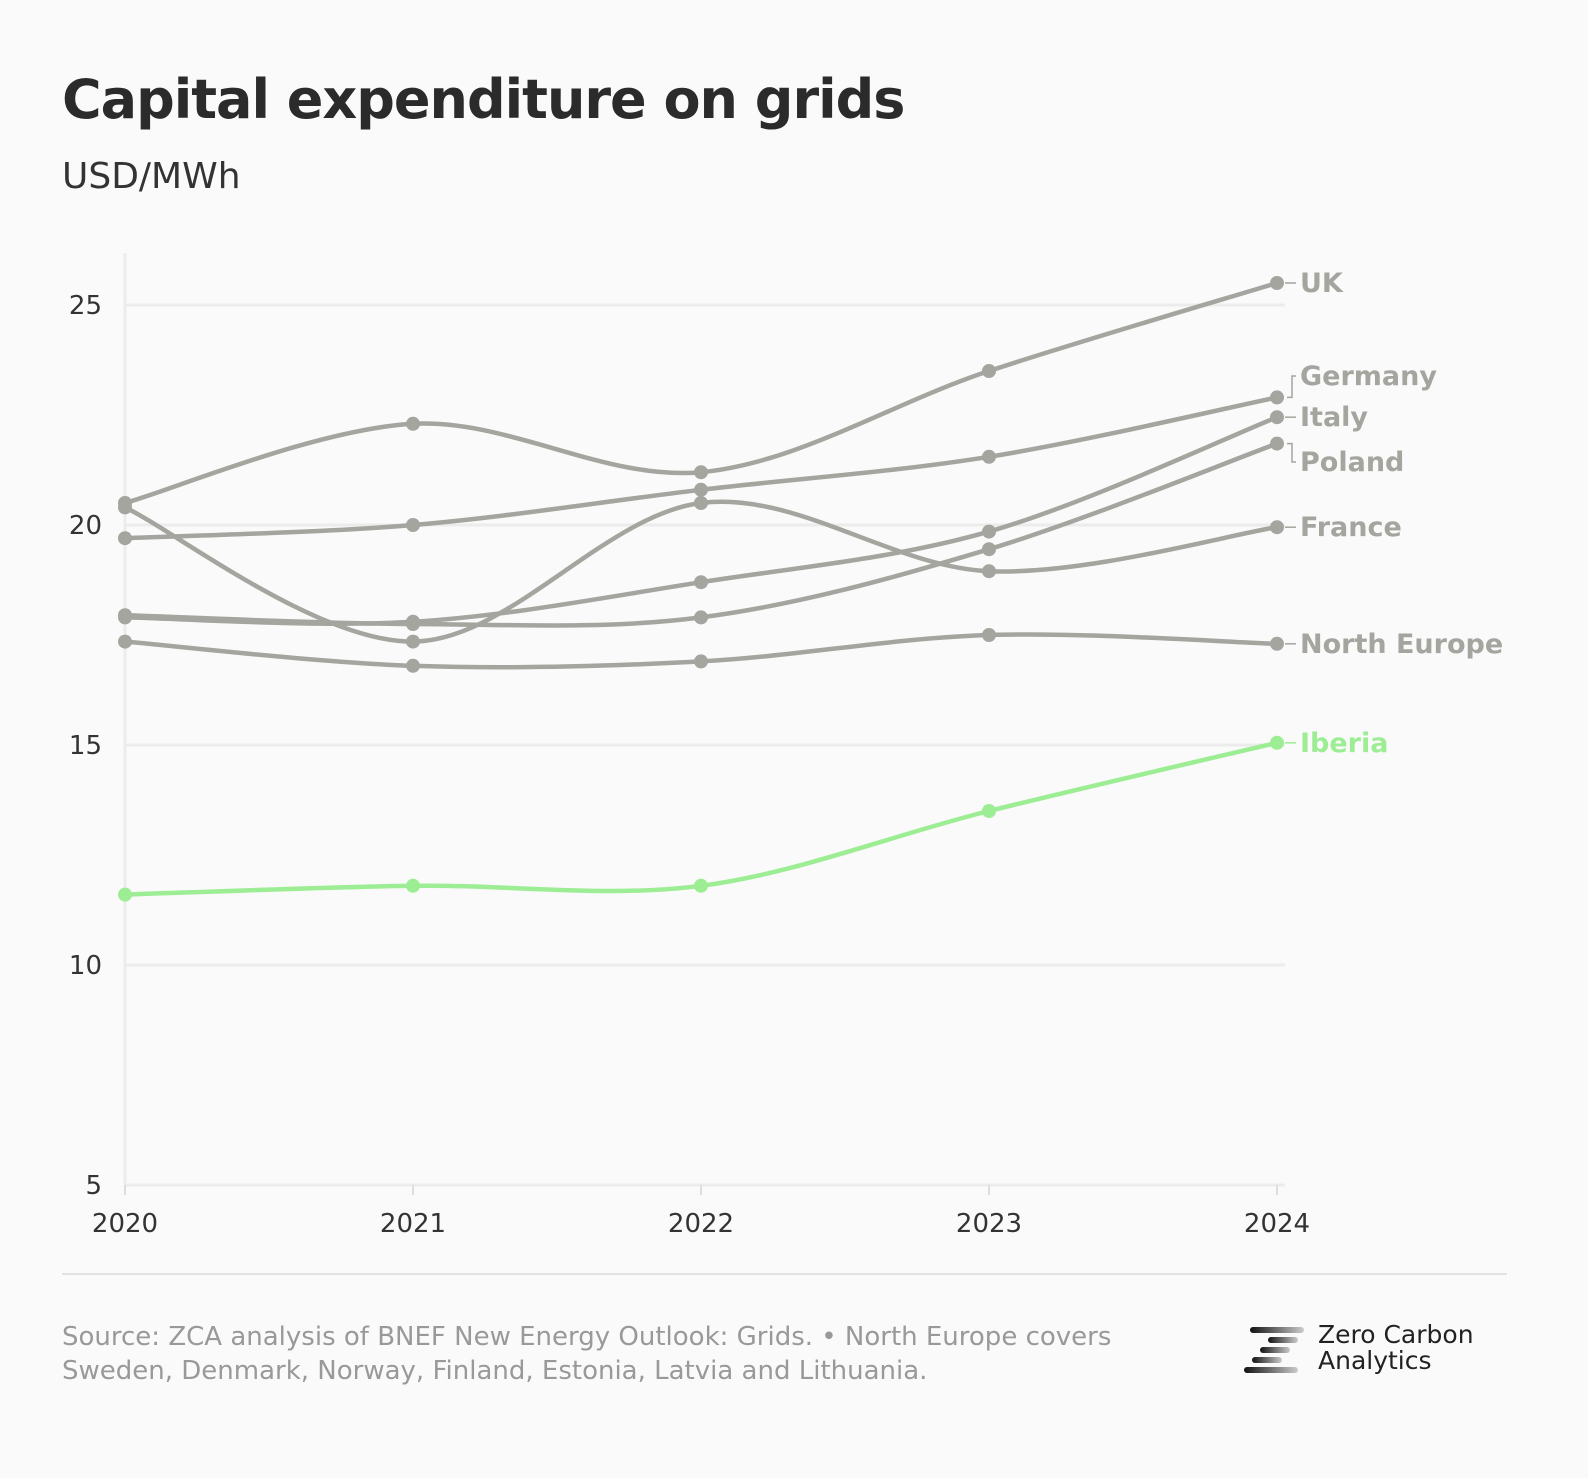 This screenshot has width=1588, height=1478. Describe the element at coordinates (85, 526) in the screenshot. I see `y-tick-label: 20` at that location.